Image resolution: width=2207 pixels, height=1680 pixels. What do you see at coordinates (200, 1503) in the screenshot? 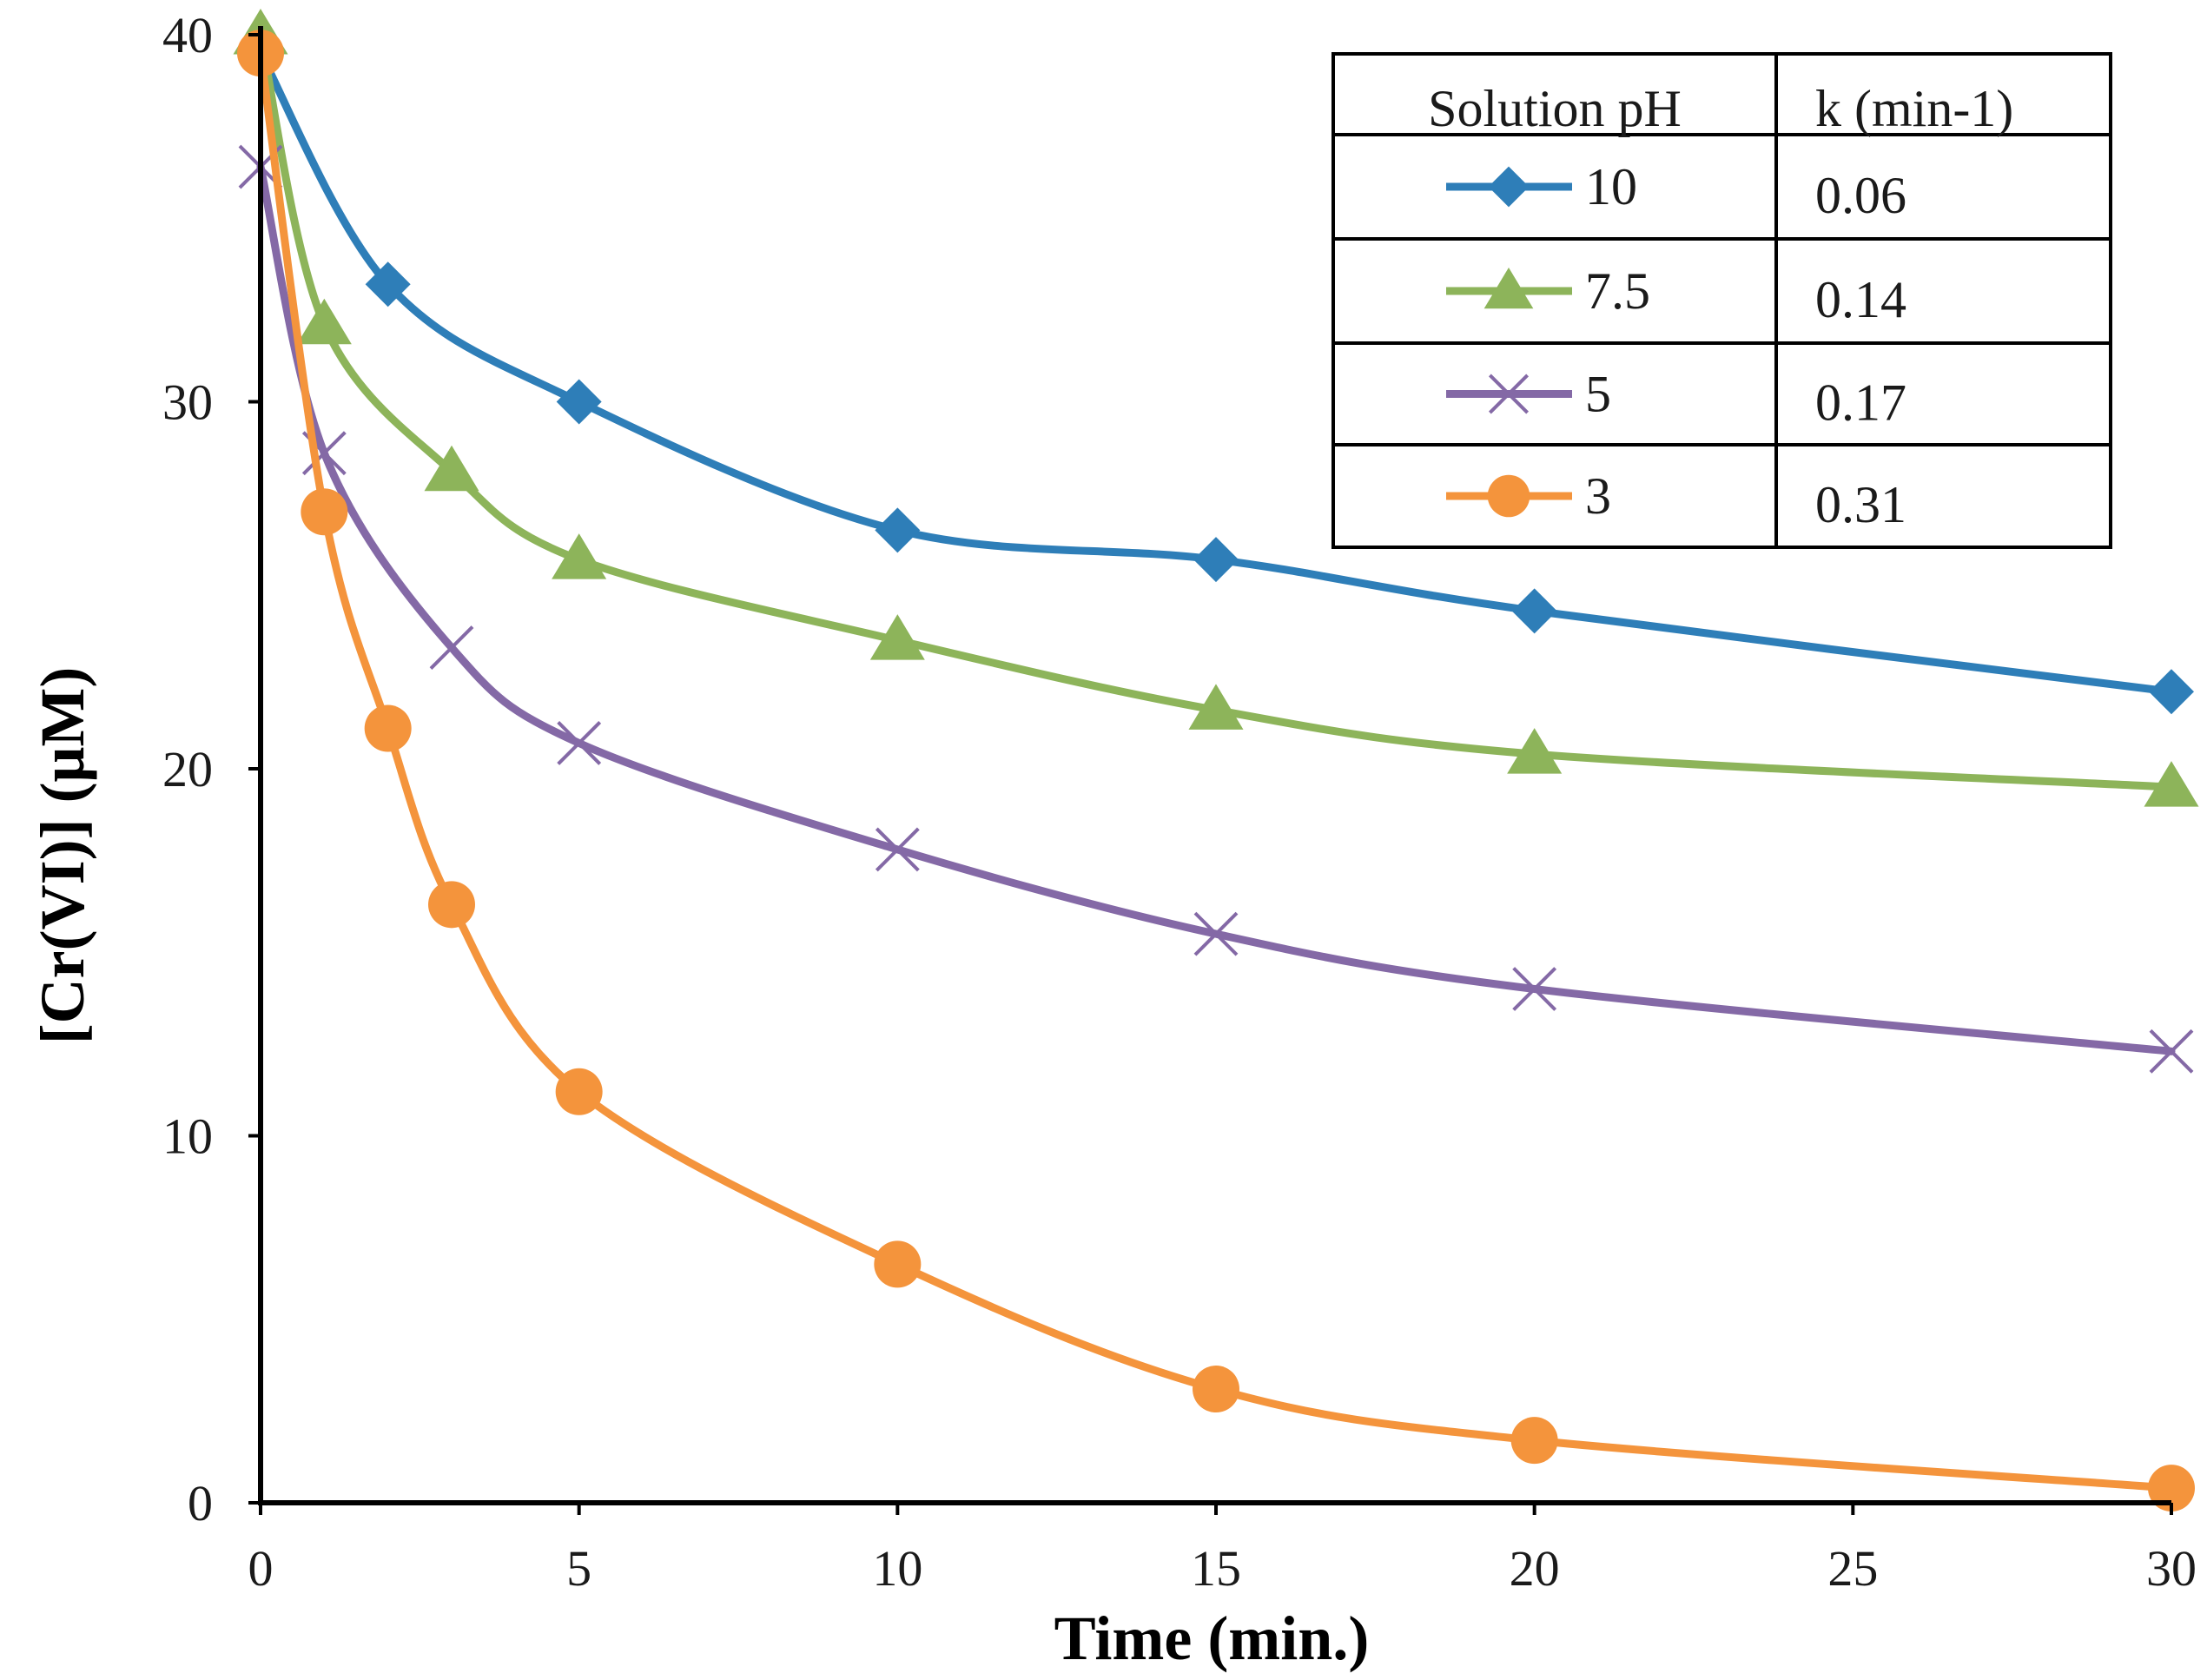
I see `y-tick-label: 0` at bounding box center [200, 1503].